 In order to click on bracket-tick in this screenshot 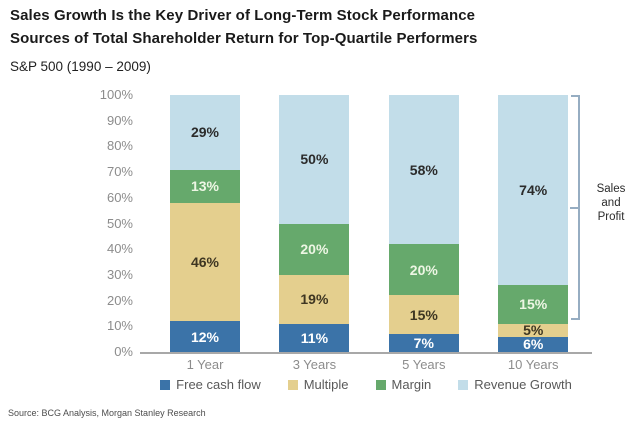, I will do `click(574, 207)`.